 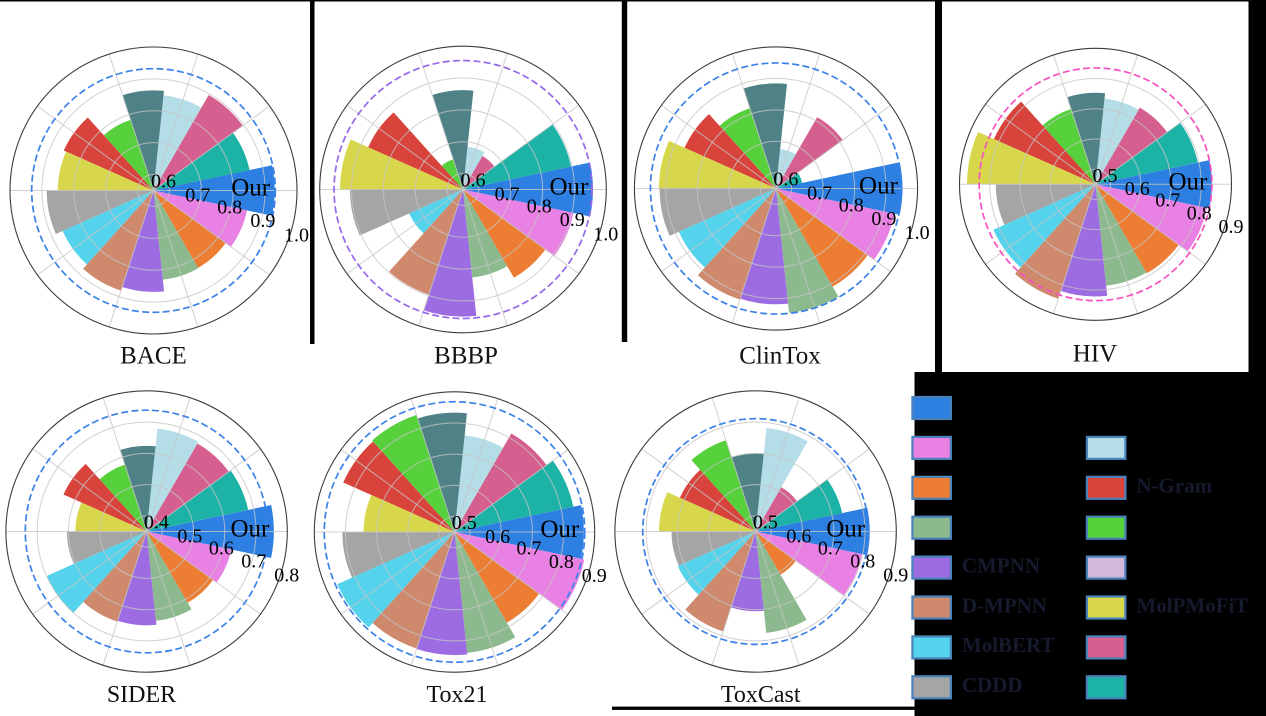 I want to click on svg-text: ToxCast, so click(x=761, y=695).